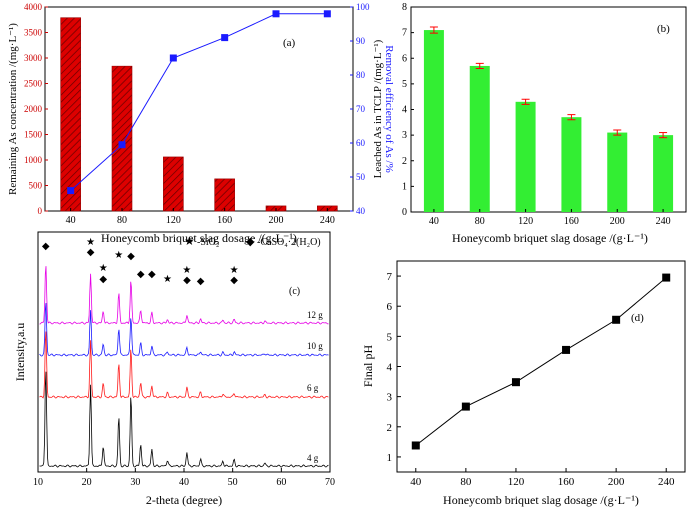 This screenshot has width=700, height=513. Describe the element at coordinates (361, 41) in the screenshot. I see `right-tick-label: 90` at that location.